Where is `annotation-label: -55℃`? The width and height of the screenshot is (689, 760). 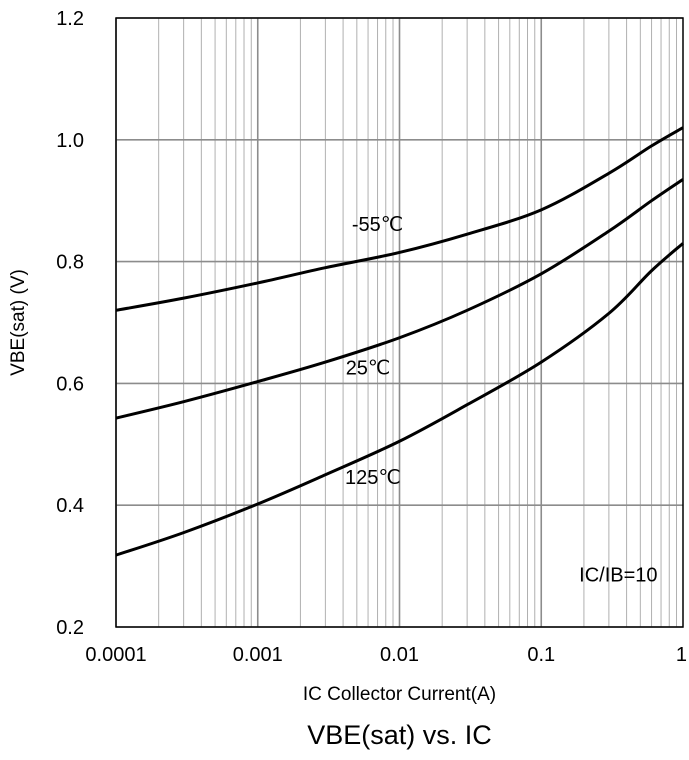
annotation-label: -55℃ is located at coordinates (377, 225).